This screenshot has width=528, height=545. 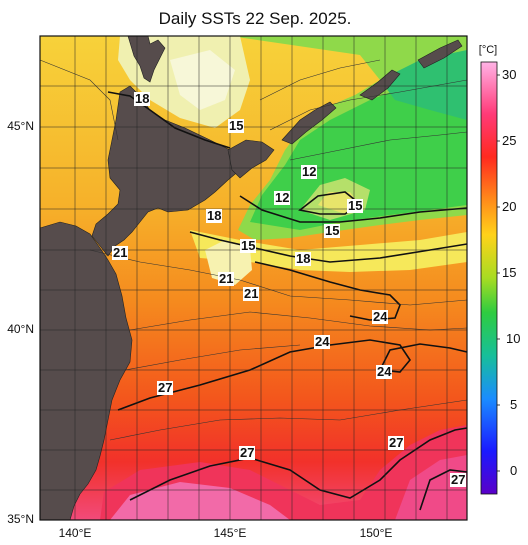 What do you see at coordinates (498, 273) in the screenshot?
I see `colorbar-ticks` at bounding box center [498, 273].